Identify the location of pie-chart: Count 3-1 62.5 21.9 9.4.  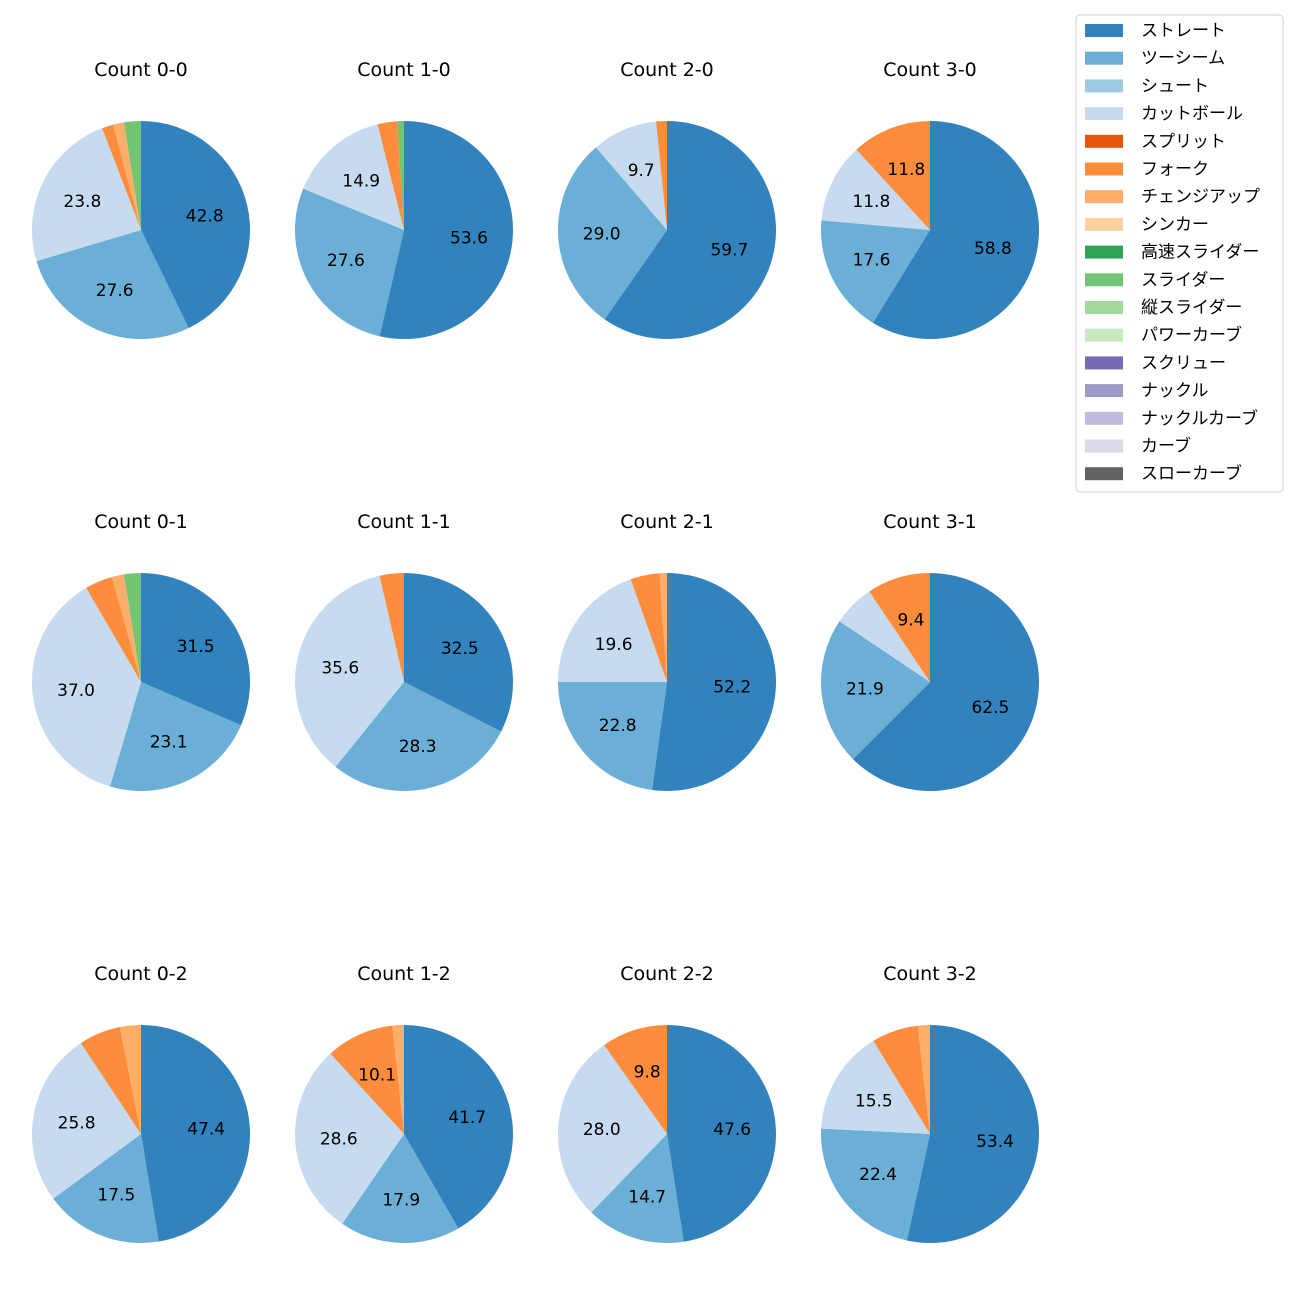
(930, 651).